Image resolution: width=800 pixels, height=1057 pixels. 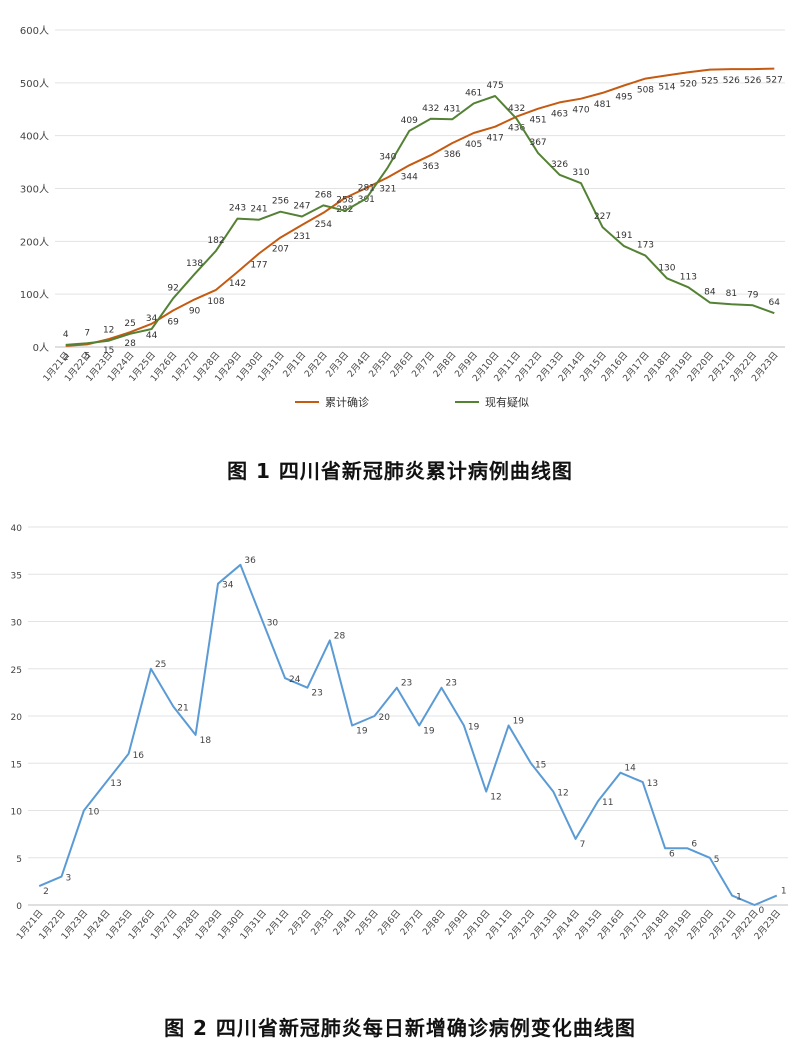 What do you see at coordinates (709, 82) in the screenshot?
I see `data-label: 525` at bounding box center [709, 82].